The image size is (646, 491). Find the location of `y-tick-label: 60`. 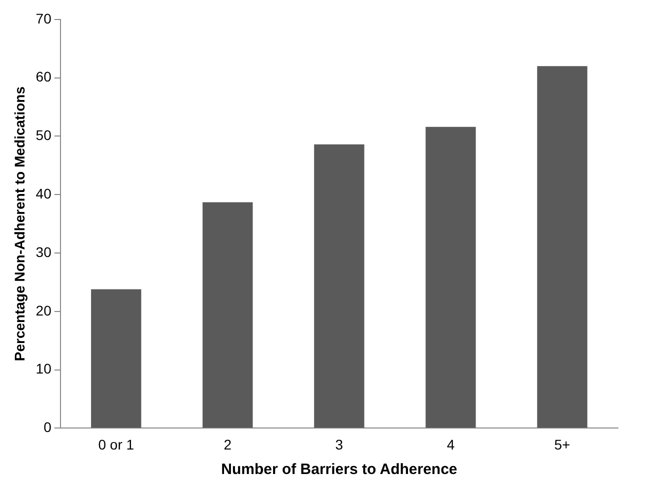

y-tick-label: 60 is located at coordinates (44, 76).